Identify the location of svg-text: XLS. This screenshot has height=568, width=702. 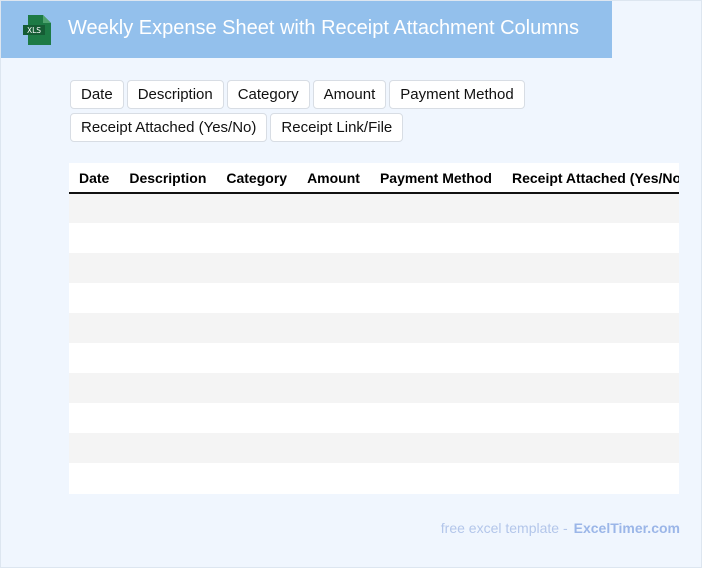
(34, 30).